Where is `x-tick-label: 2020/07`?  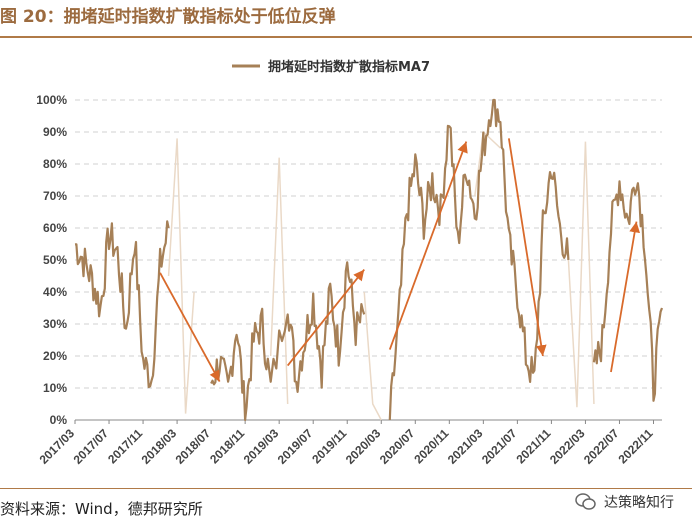
x-tick-label: 2020/07 is located at coordinates (397, 446).